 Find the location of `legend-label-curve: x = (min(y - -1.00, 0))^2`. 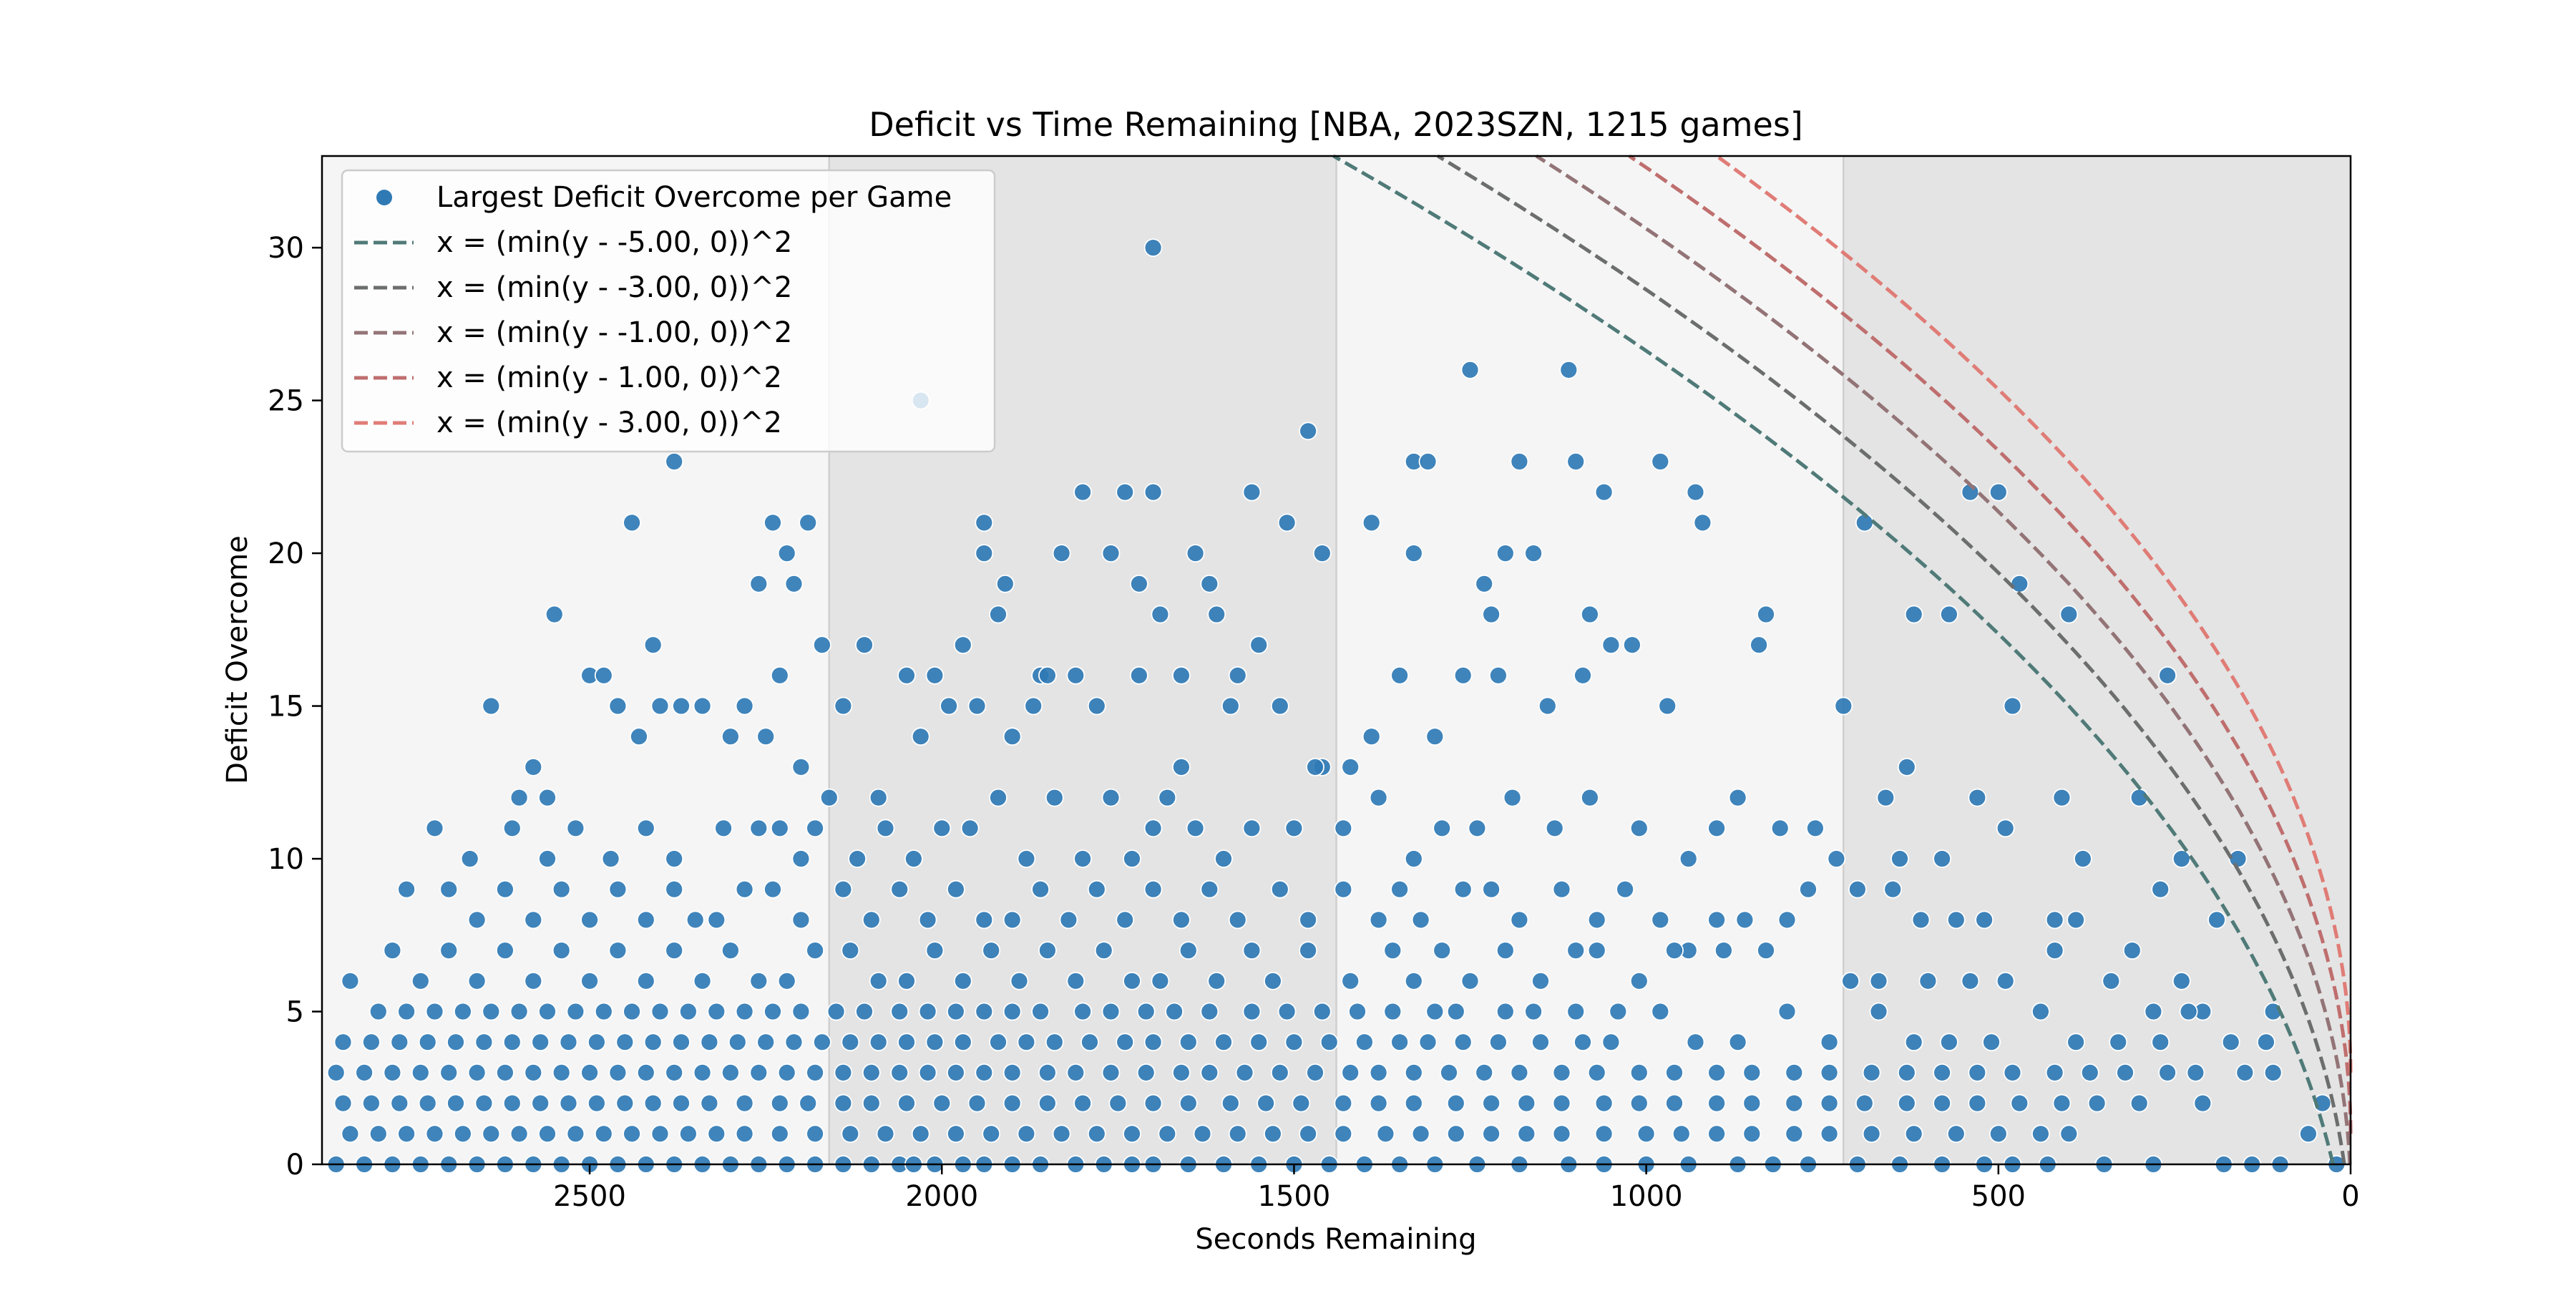

legend-label-curve: x = (min(y - -1.00, 0))^2 is located at coordinates (614, 332).